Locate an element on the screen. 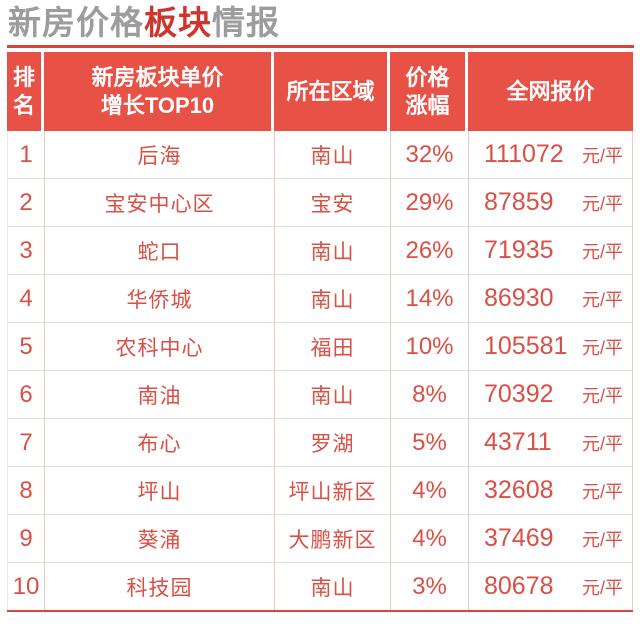 This screenshot has height=624, width=640. rank-cell: 9 is located at coordinates (26, 538).